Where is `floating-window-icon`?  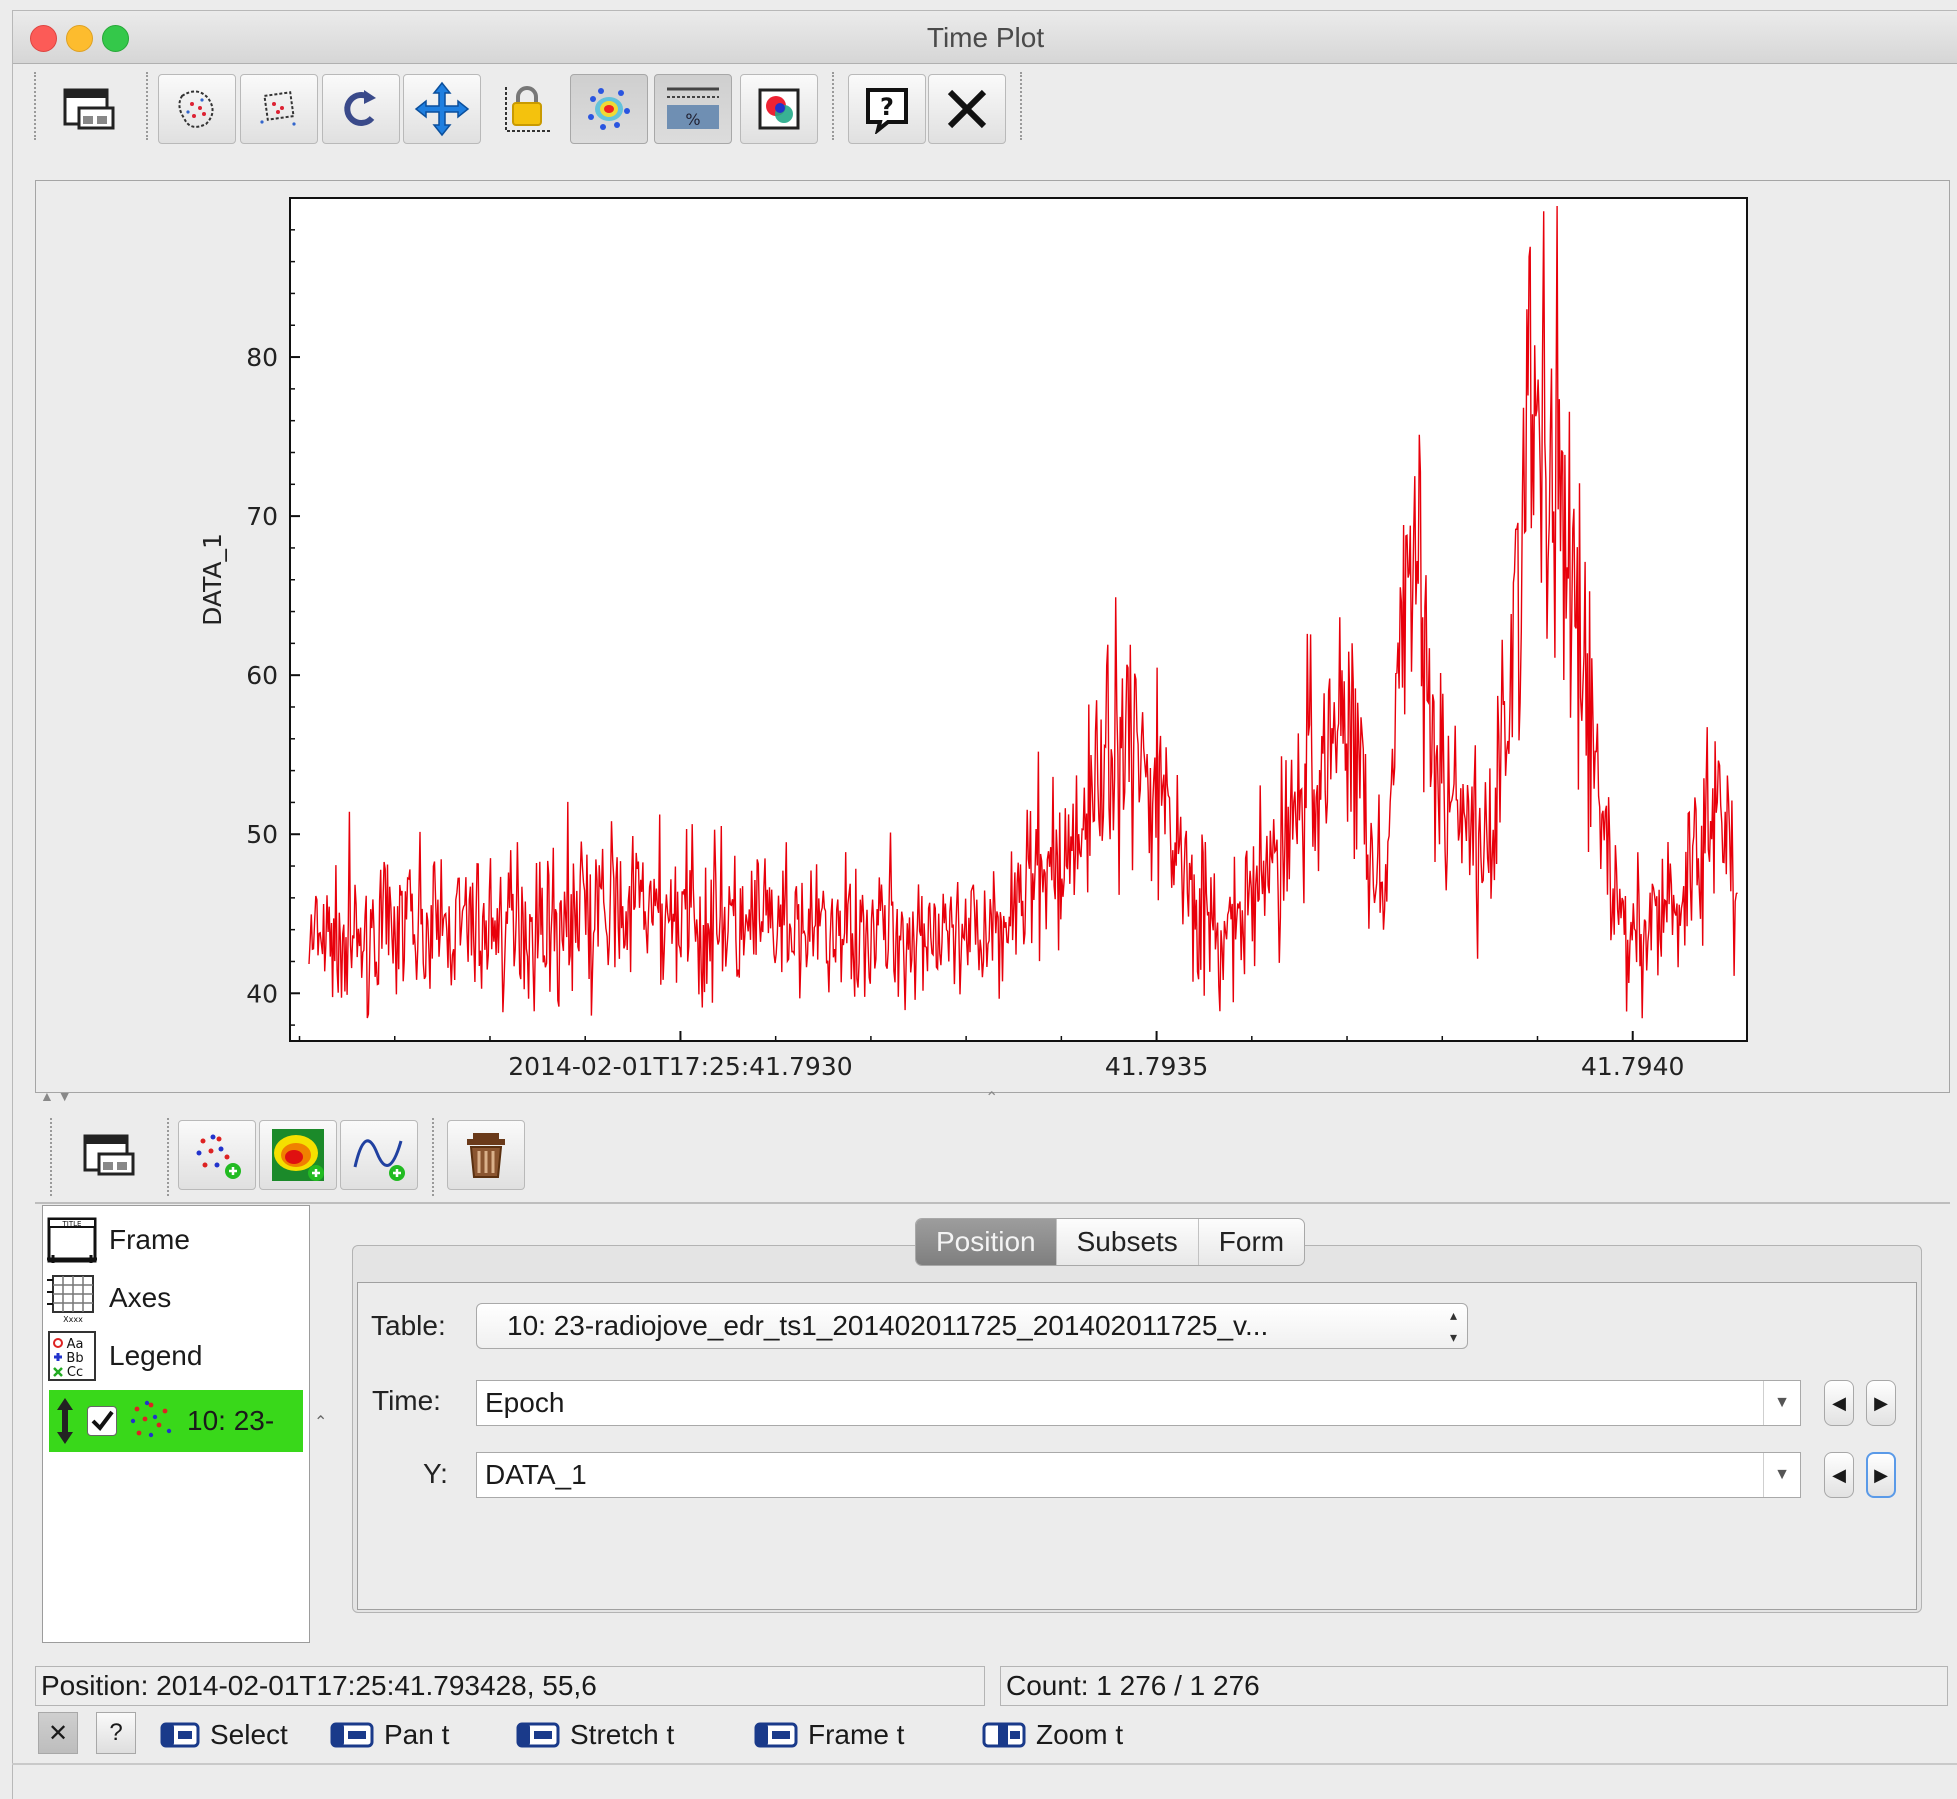
floating-window-icon is located at coordinates (89, 109).